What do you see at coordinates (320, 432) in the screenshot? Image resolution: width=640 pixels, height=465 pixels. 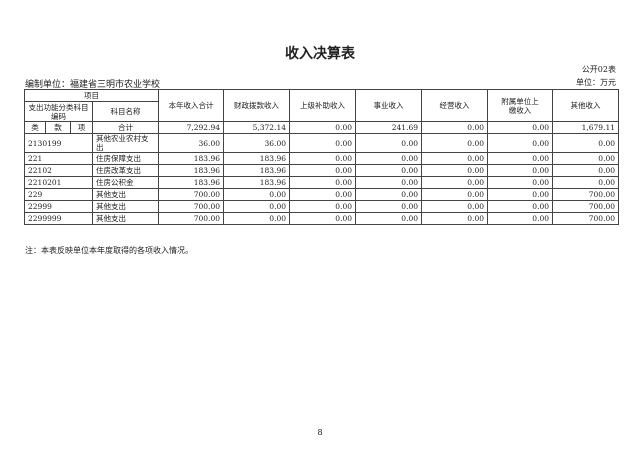 I see `page-number: 8` at bounding box center [320, 432].